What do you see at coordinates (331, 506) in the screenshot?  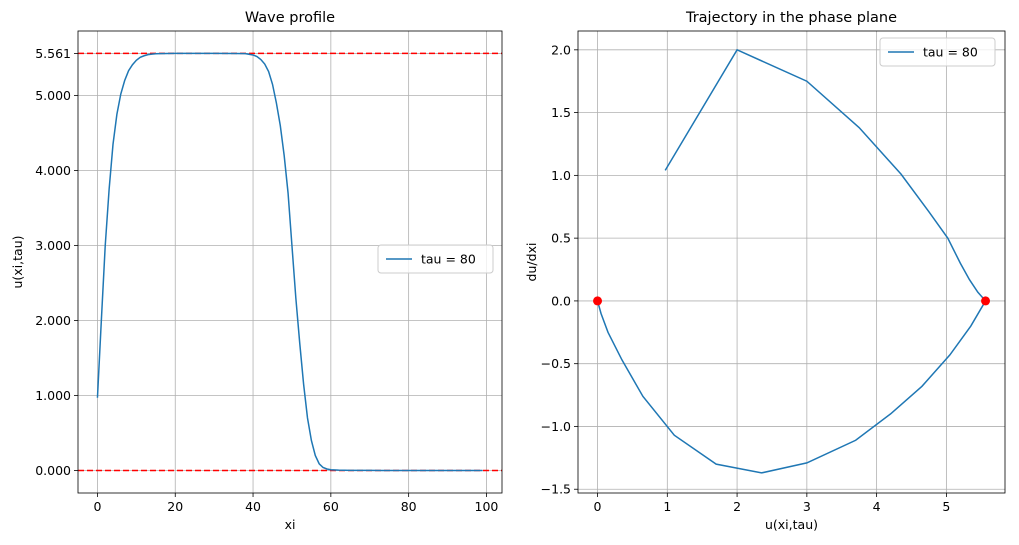 I see `wave-profile-x-tick-label: 60` at bounding box center [331, 506].